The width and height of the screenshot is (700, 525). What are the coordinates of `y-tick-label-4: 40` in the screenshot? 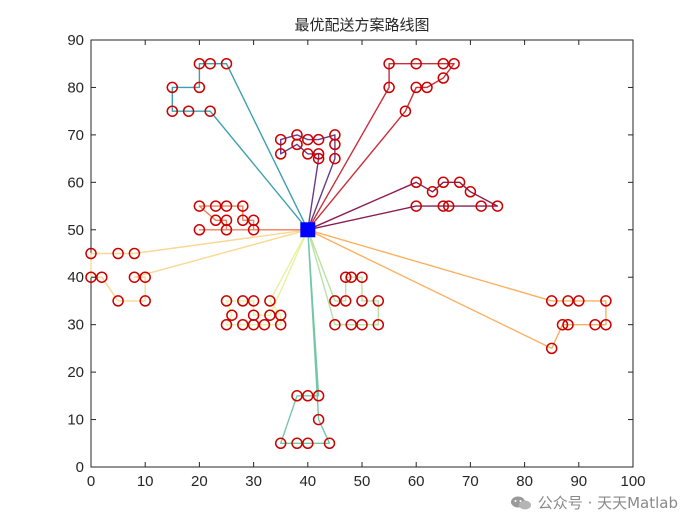 It's located at (75, 277).